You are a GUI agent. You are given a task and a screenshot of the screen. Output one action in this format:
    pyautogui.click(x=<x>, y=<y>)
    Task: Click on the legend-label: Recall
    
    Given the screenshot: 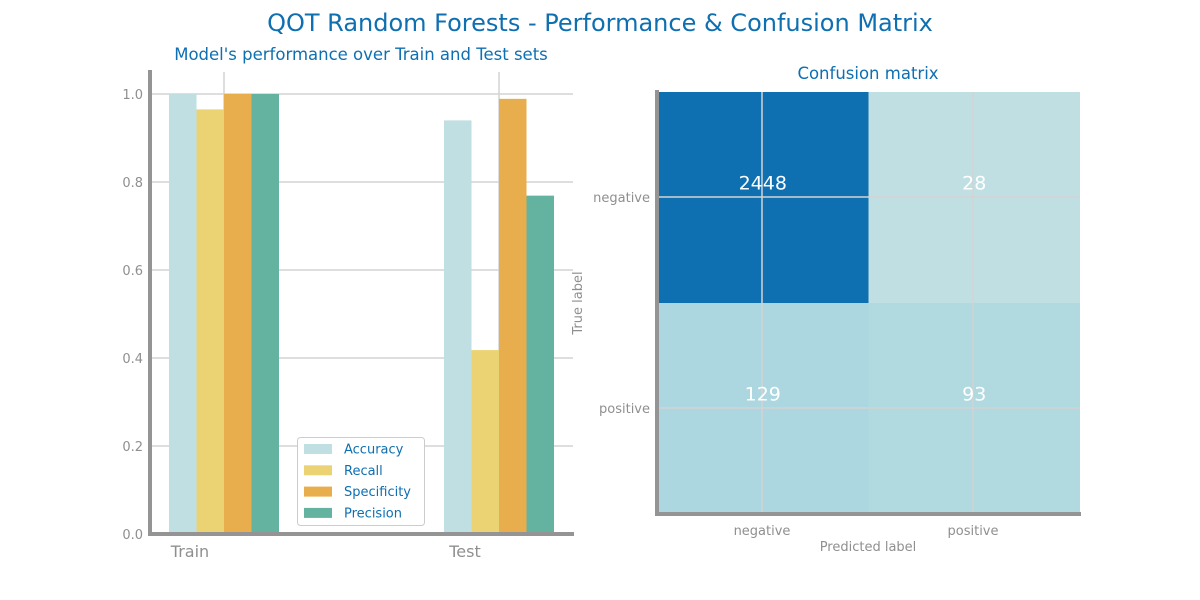 What is the action you would take?
    pyautogui.click(x=363, y=471)
    